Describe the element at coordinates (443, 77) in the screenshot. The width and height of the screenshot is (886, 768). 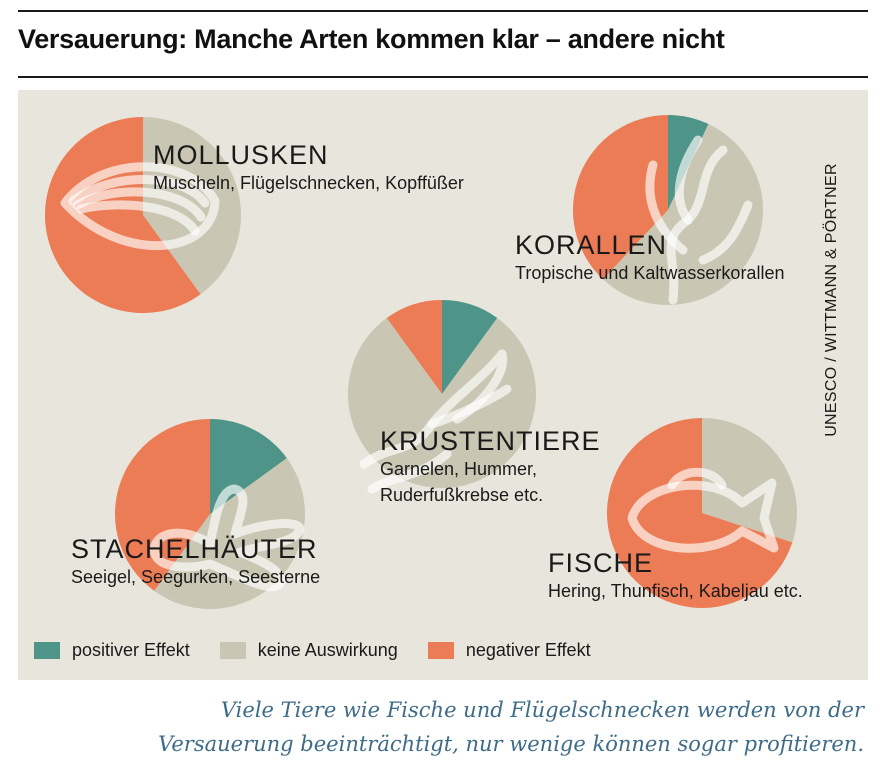
I see `title-rule` at that location.